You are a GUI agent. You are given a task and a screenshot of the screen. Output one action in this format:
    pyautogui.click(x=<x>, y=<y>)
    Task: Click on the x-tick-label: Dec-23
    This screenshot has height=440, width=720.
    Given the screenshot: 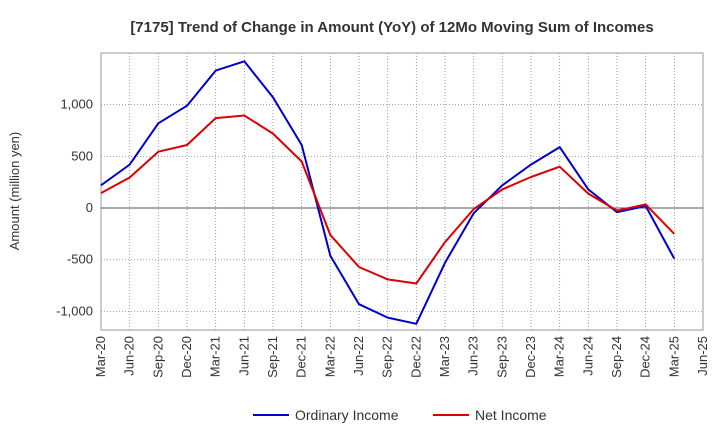 What is the action you would take?
    pyautogui.click(x=530, y=357)
    